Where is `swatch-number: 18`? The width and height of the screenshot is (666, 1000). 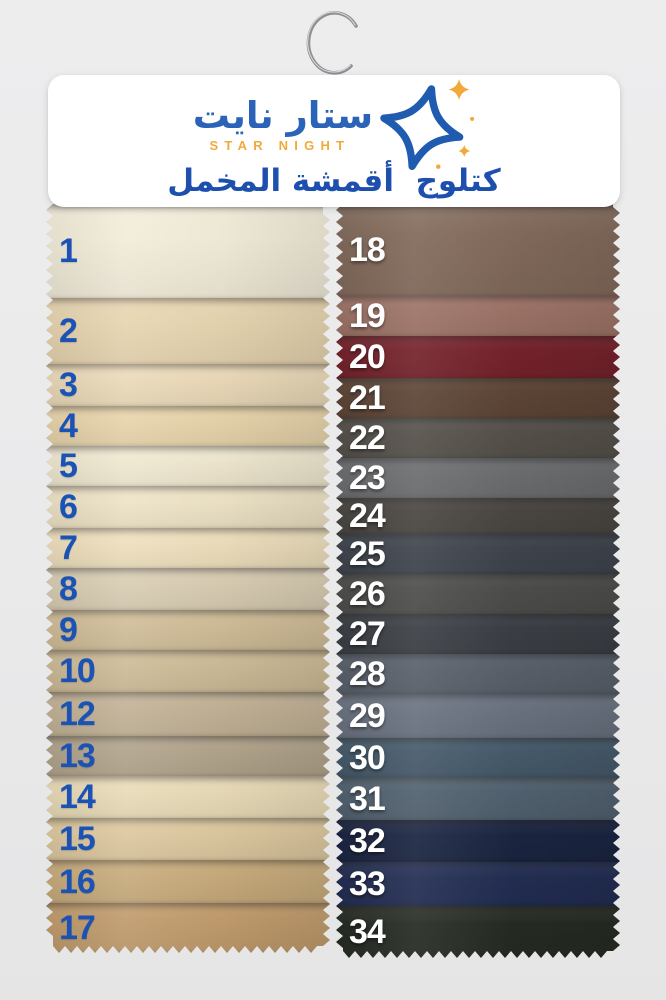 swatch-number: 18 is located at coordinates (367, 250).